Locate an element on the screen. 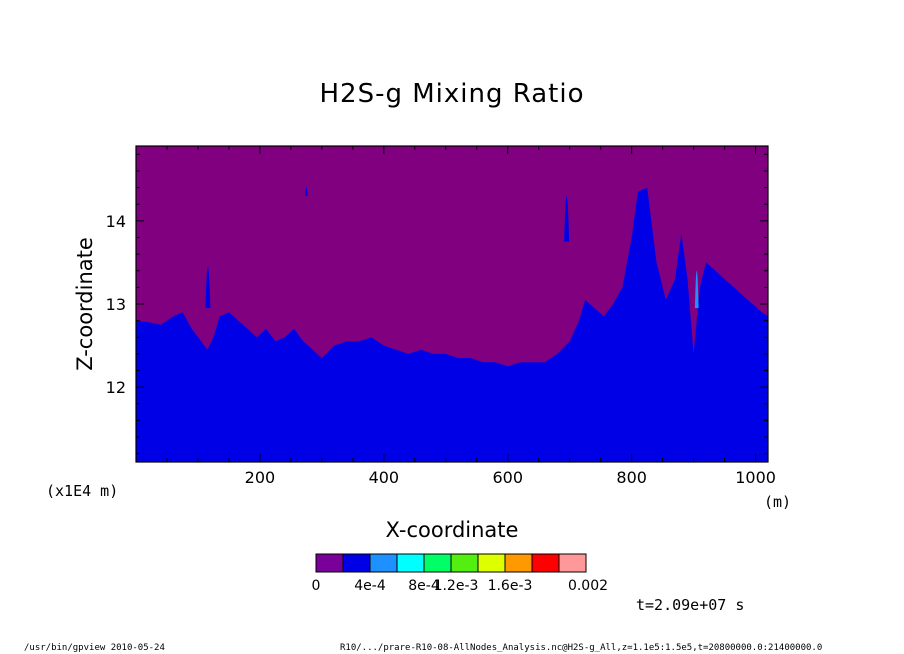  footer-program: /usr/bin/gpview 2010-05-24 is located at coordinates (94, 648).